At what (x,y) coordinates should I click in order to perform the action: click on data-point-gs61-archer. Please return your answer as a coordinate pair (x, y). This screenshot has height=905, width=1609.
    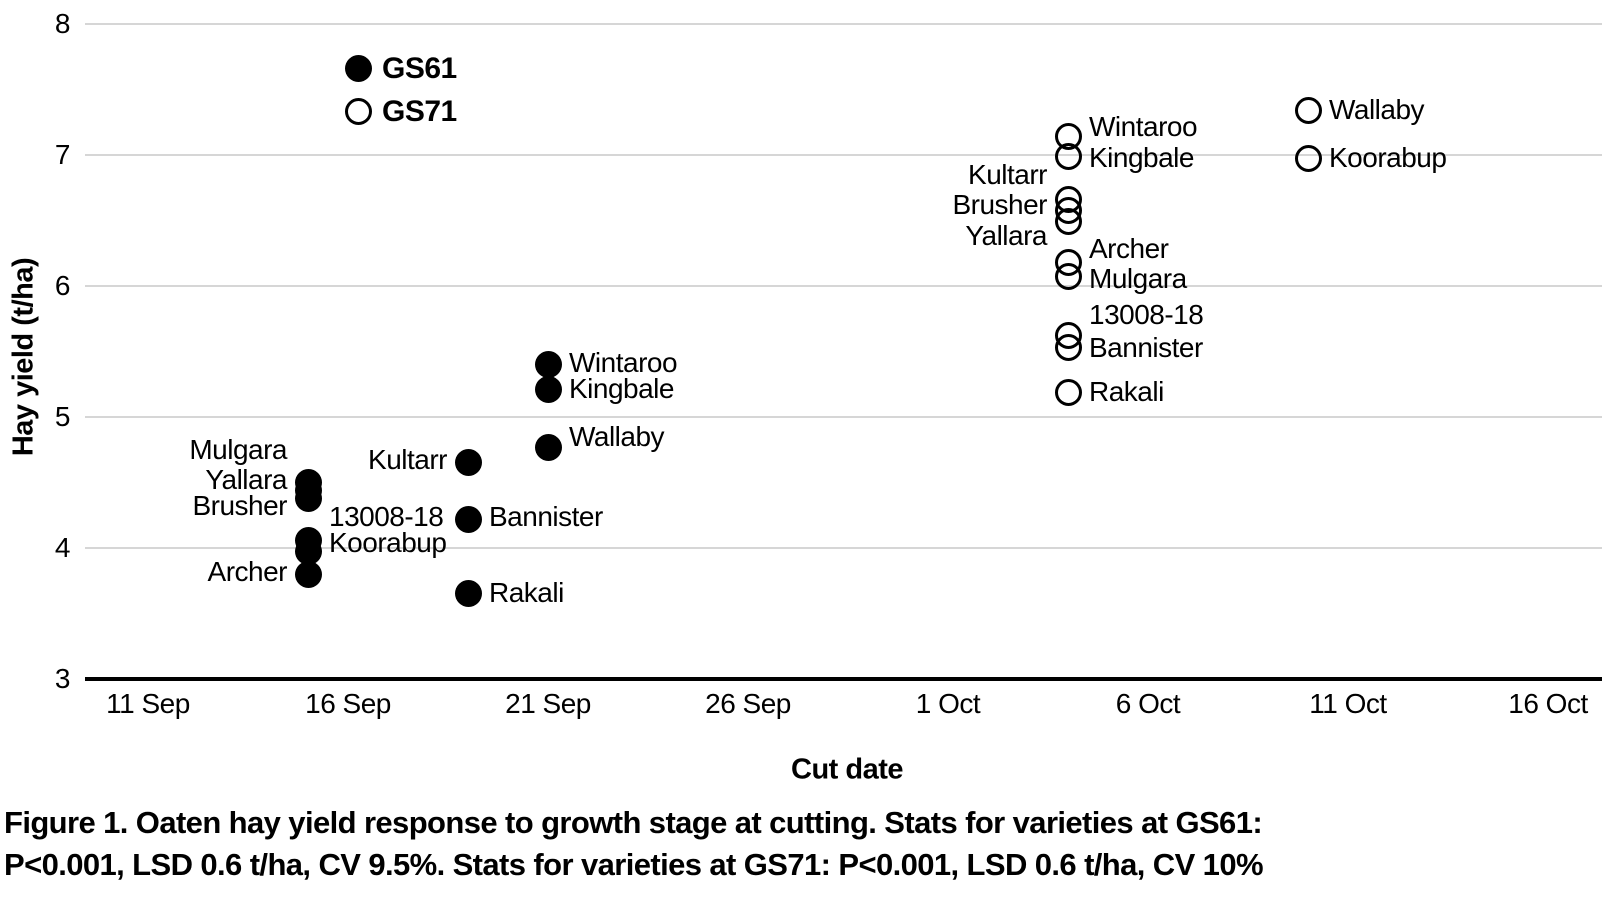
    Looking at the image, I should click on (308, 574).